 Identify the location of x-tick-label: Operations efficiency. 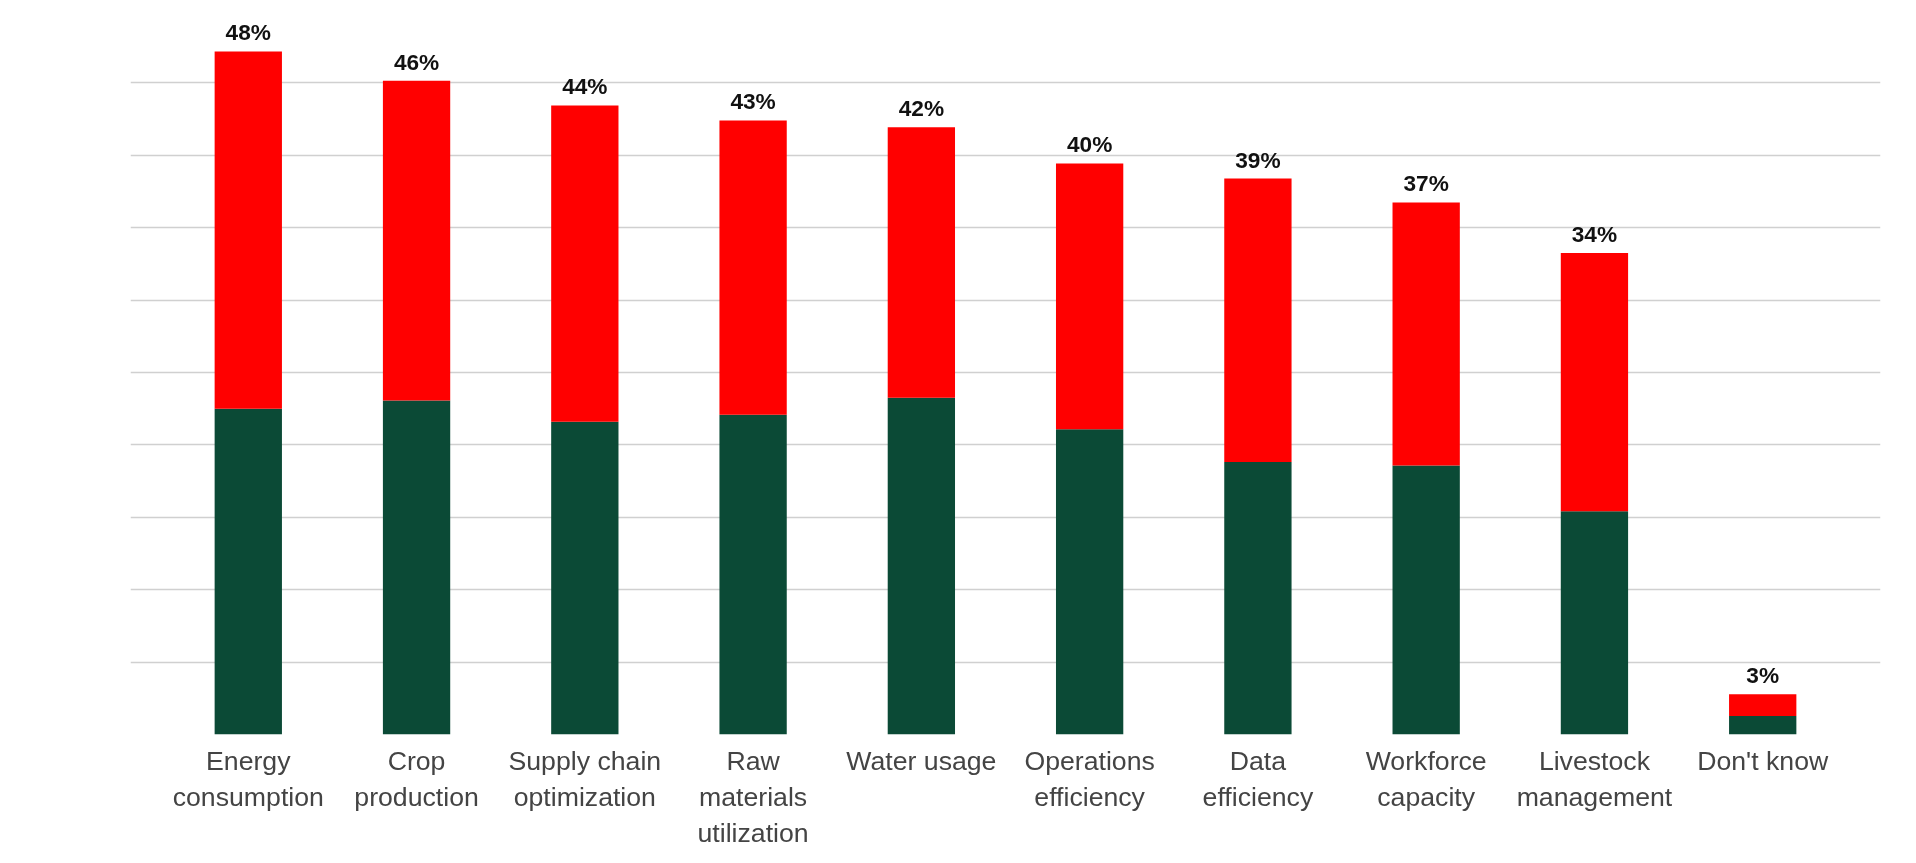
(1089, 778).